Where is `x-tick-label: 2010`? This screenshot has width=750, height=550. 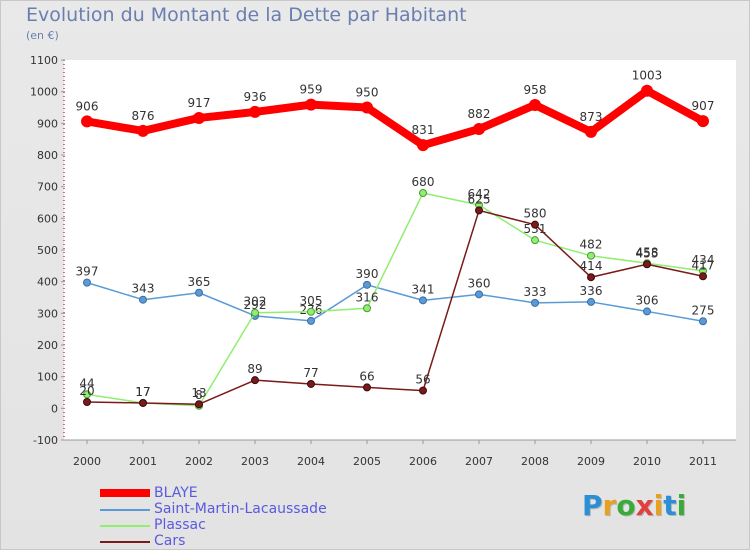 x-tick-label: 2010 is located at coordinates (647, 461).